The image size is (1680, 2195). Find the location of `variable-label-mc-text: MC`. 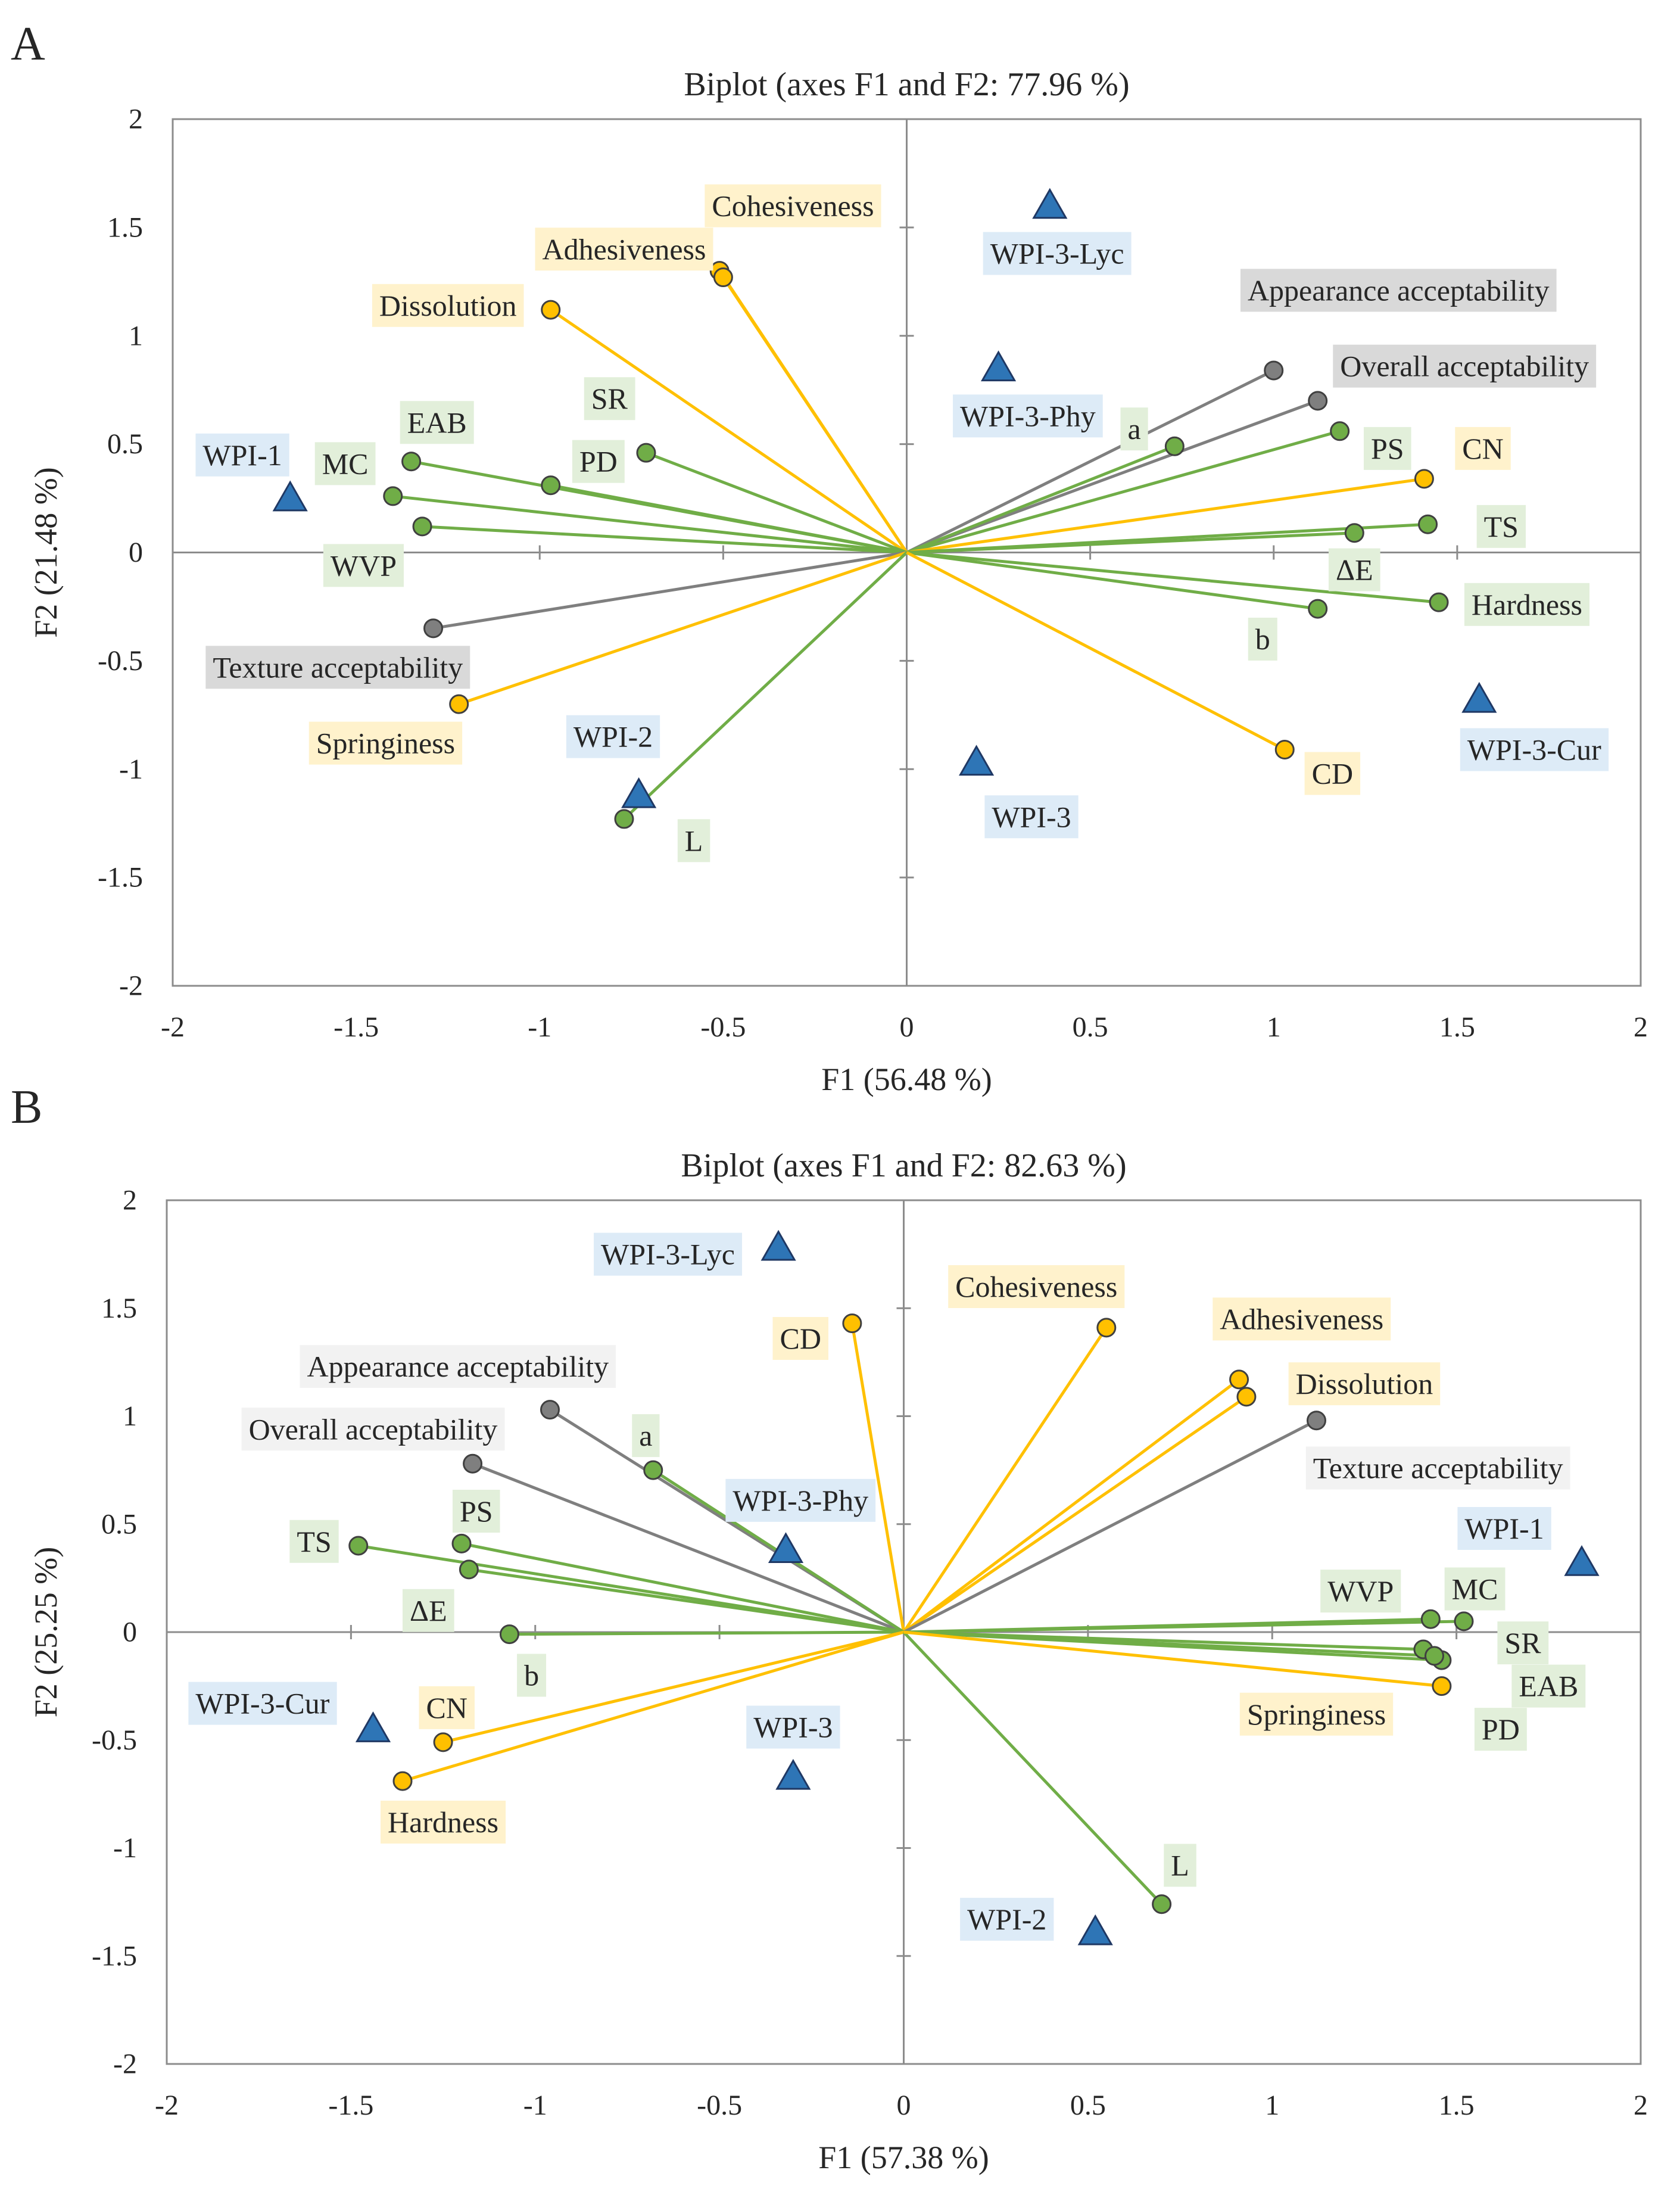

variable-label-mc-text: MC is located at coordinates (345, 463).